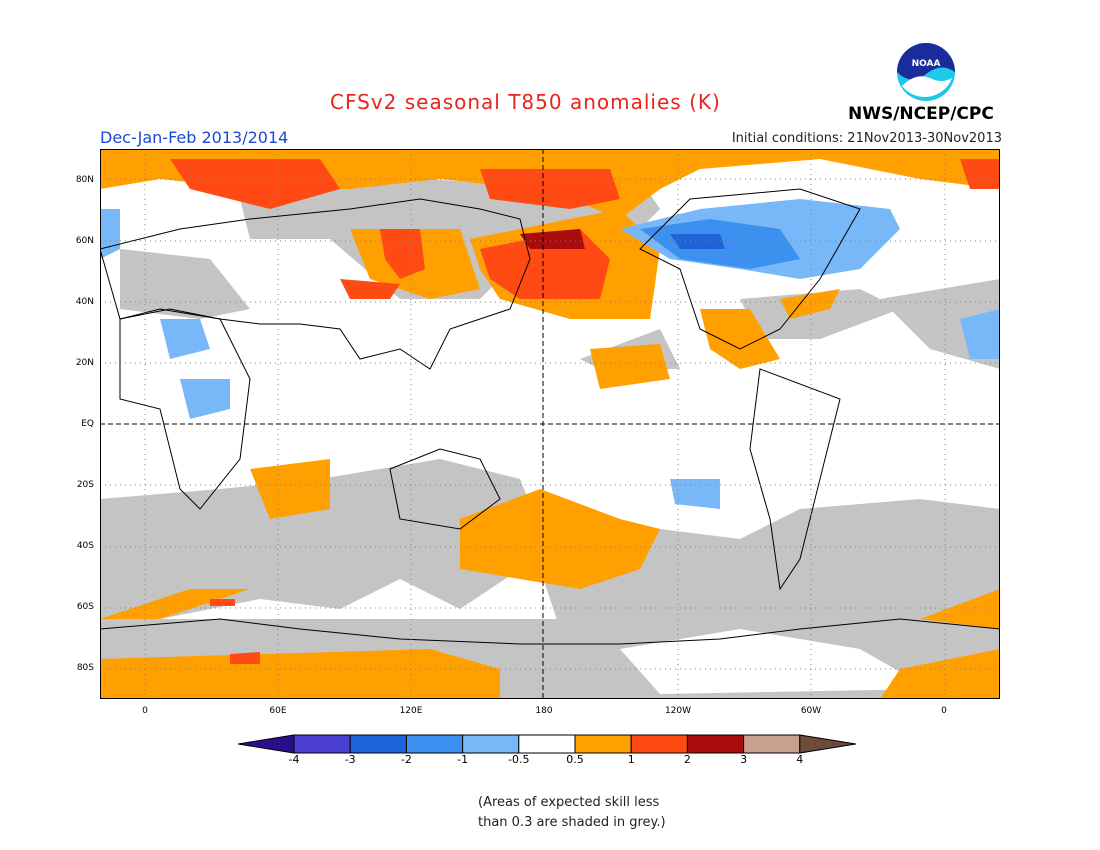 This screenshot has height=850, width=1100. Describe the element at coordinates (350, 759) in the screenshot. I see `legend-level-label: -3` at that location.